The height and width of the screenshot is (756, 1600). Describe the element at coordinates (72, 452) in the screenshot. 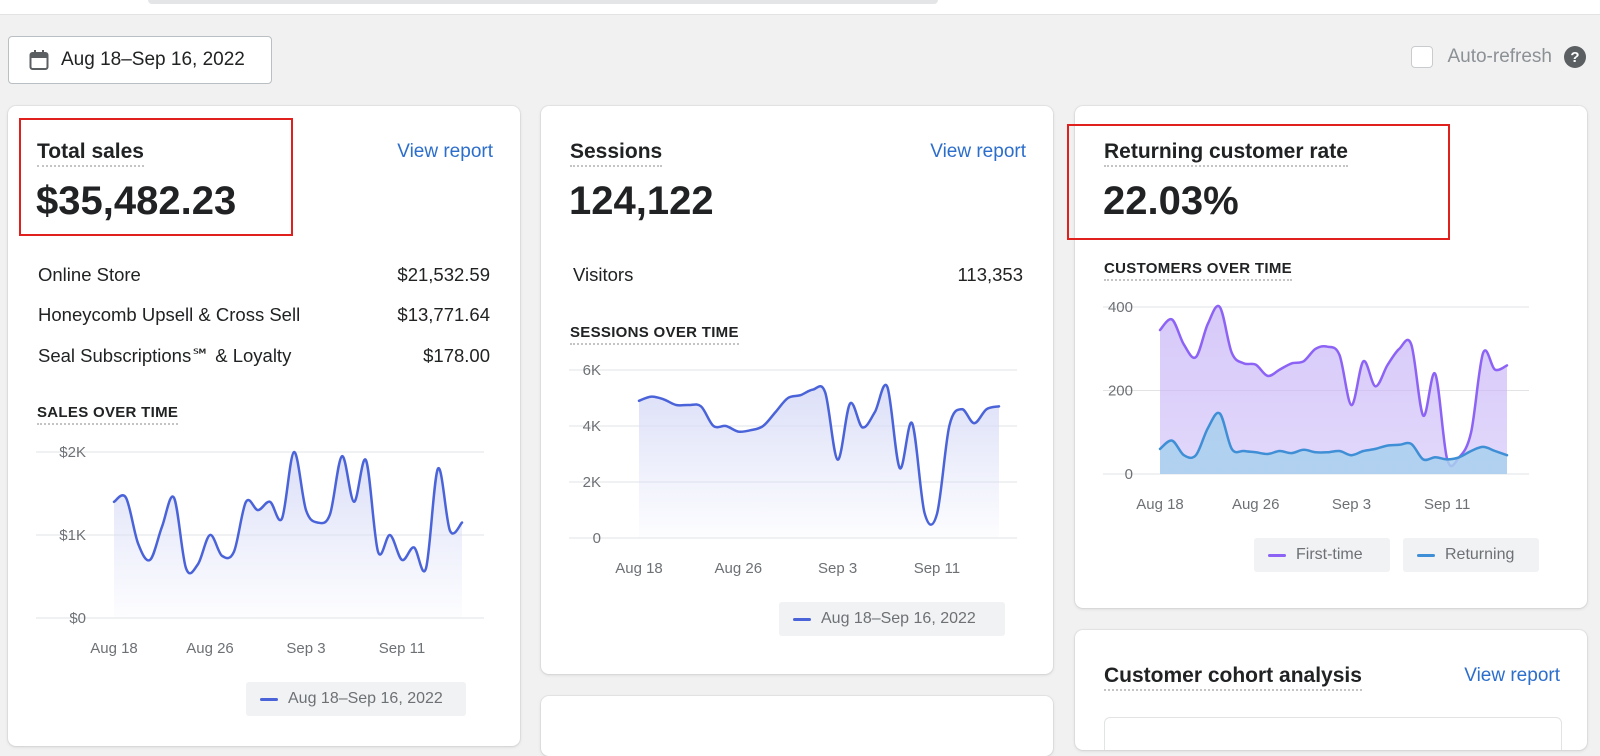

I see `y-tick-label: $2K` at that location.